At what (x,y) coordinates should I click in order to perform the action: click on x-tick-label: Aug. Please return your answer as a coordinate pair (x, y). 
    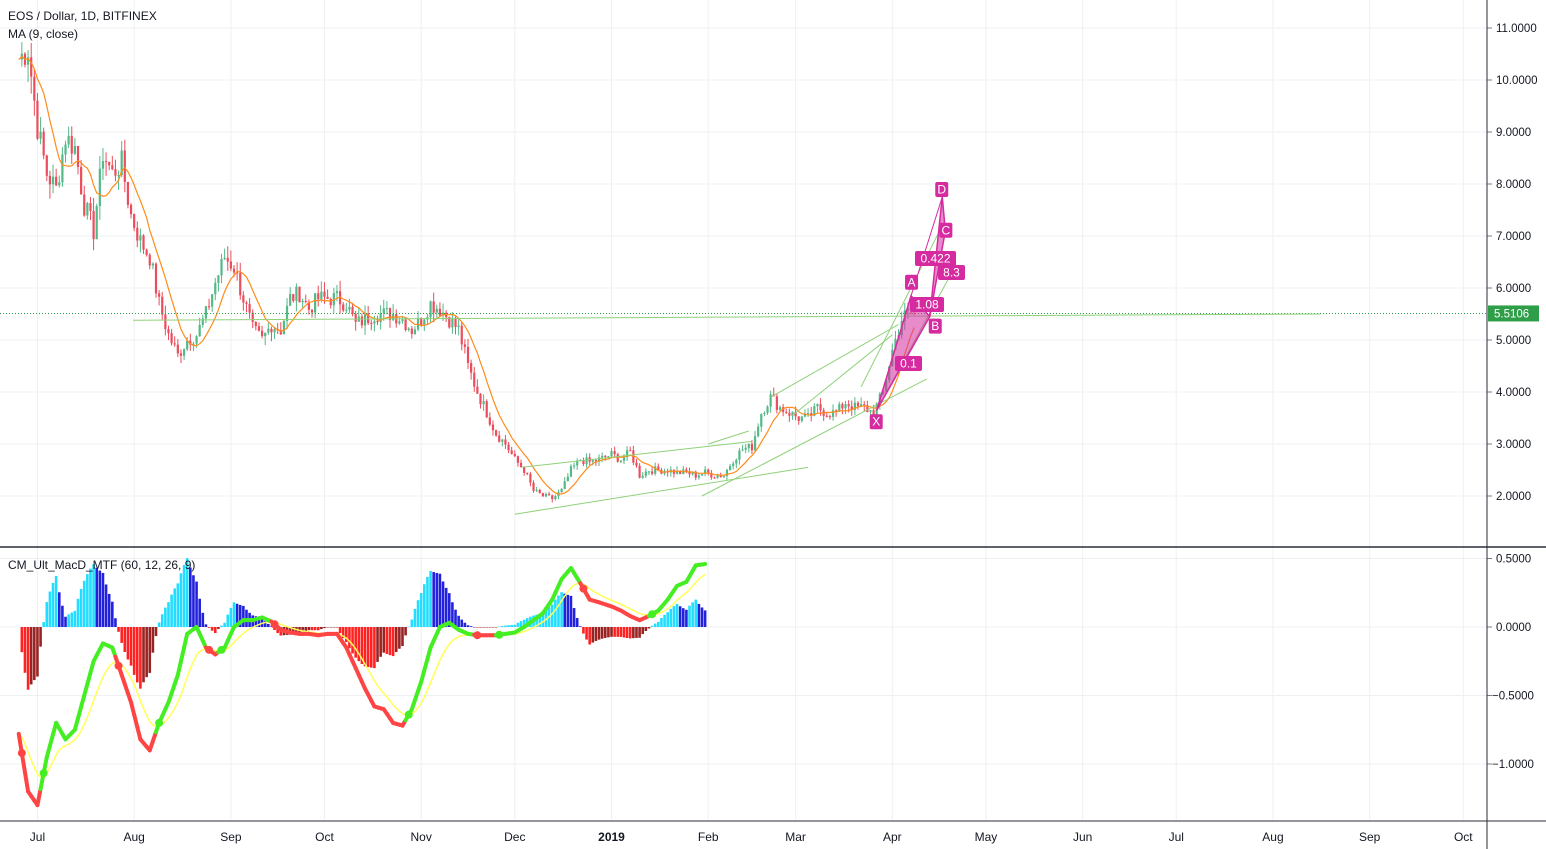
    Looking at the image, I should click on (133, 837).